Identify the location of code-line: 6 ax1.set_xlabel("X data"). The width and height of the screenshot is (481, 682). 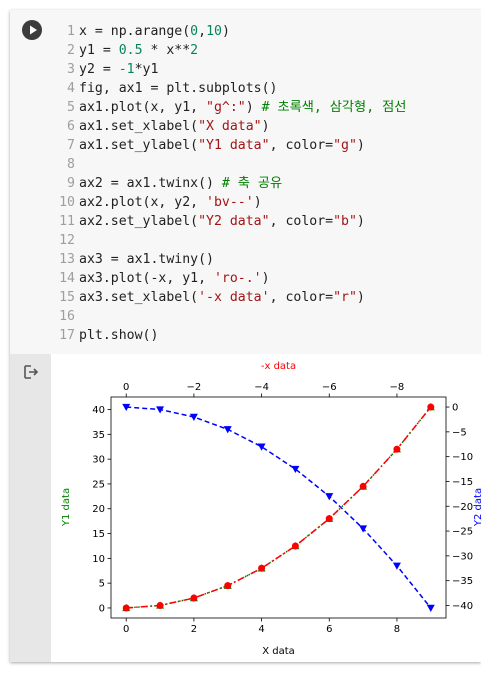
(260, 126).